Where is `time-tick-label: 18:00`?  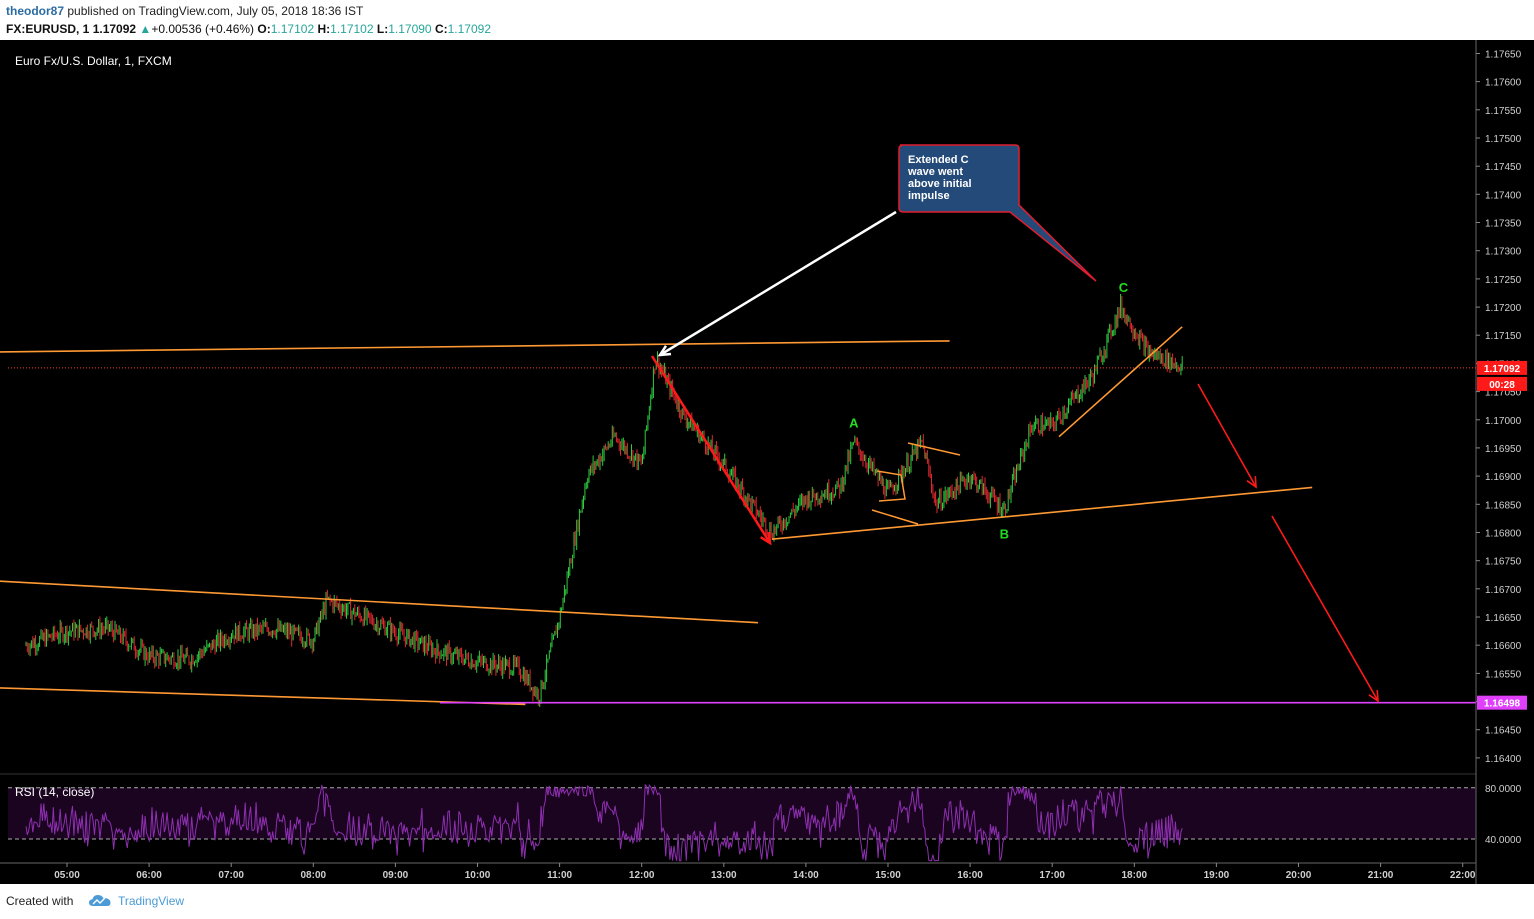
time-tick-label: 18:00 is located at coordinates (1135, 875).